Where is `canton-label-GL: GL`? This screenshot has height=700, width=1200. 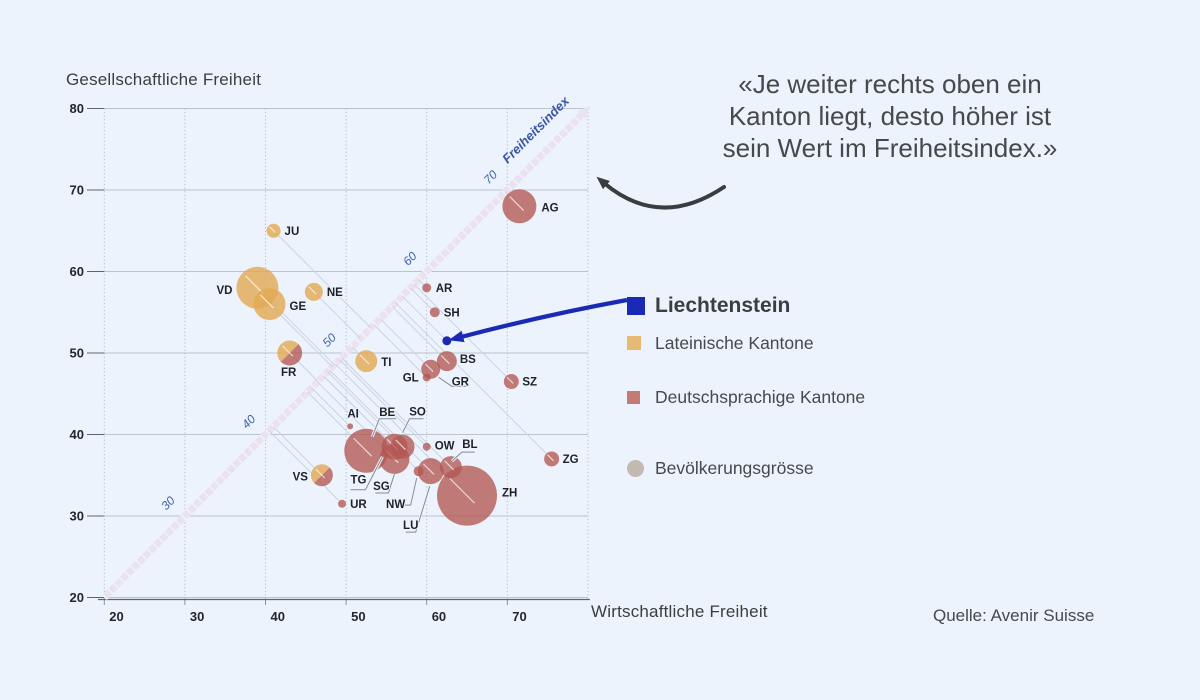 canton-label-GL: GL is located at coordinates (411, 378).